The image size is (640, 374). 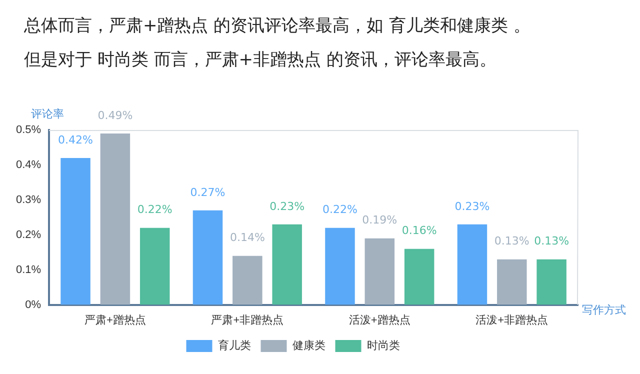 What do you see at coordinates (419, 231) in the screenshot?
I see `data-label: 0.16%` at bounding box center [419, 231].